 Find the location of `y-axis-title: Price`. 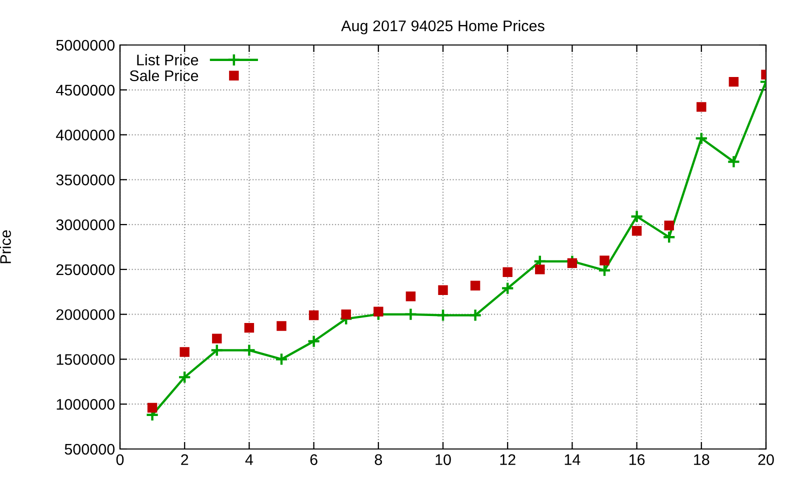

y-axis-title: Price is located at coordinates (5, 247).